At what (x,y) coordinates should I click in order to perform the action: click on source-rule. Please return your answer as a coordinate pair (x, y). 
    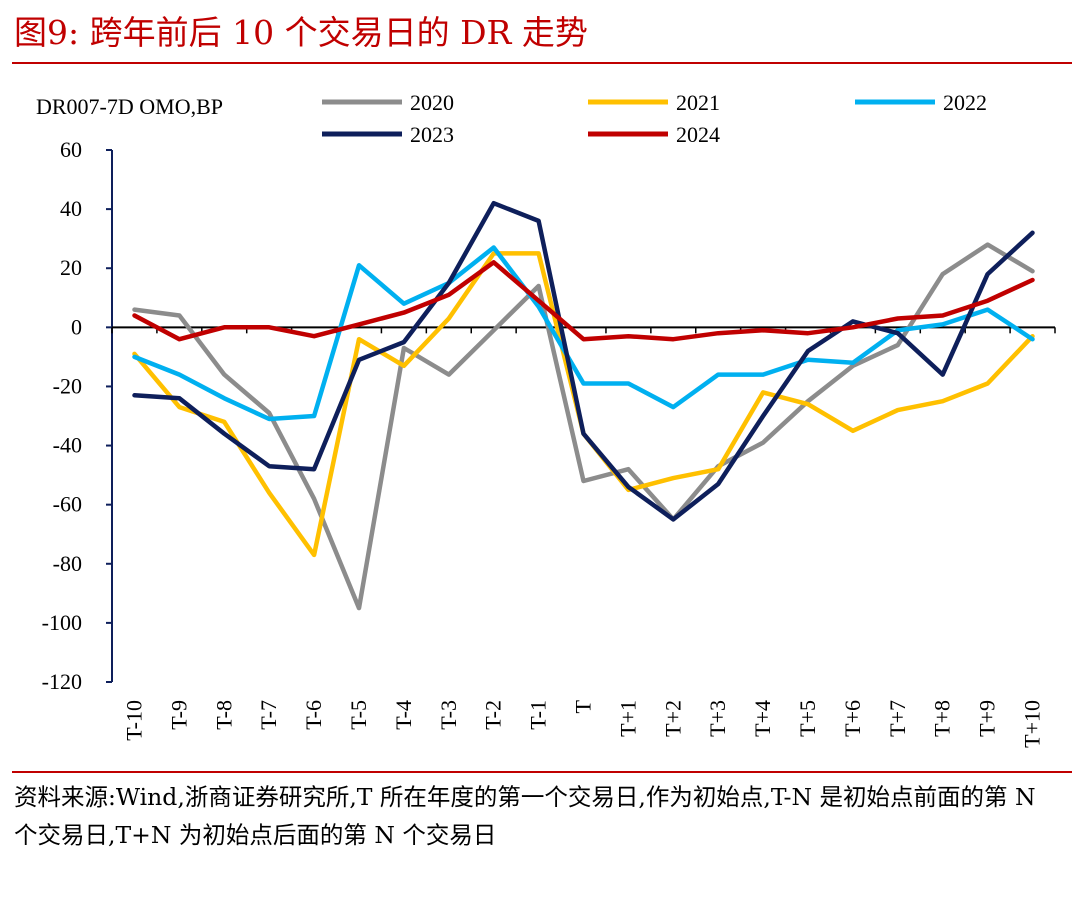
    Looking at the image, I should click on (542, 772).